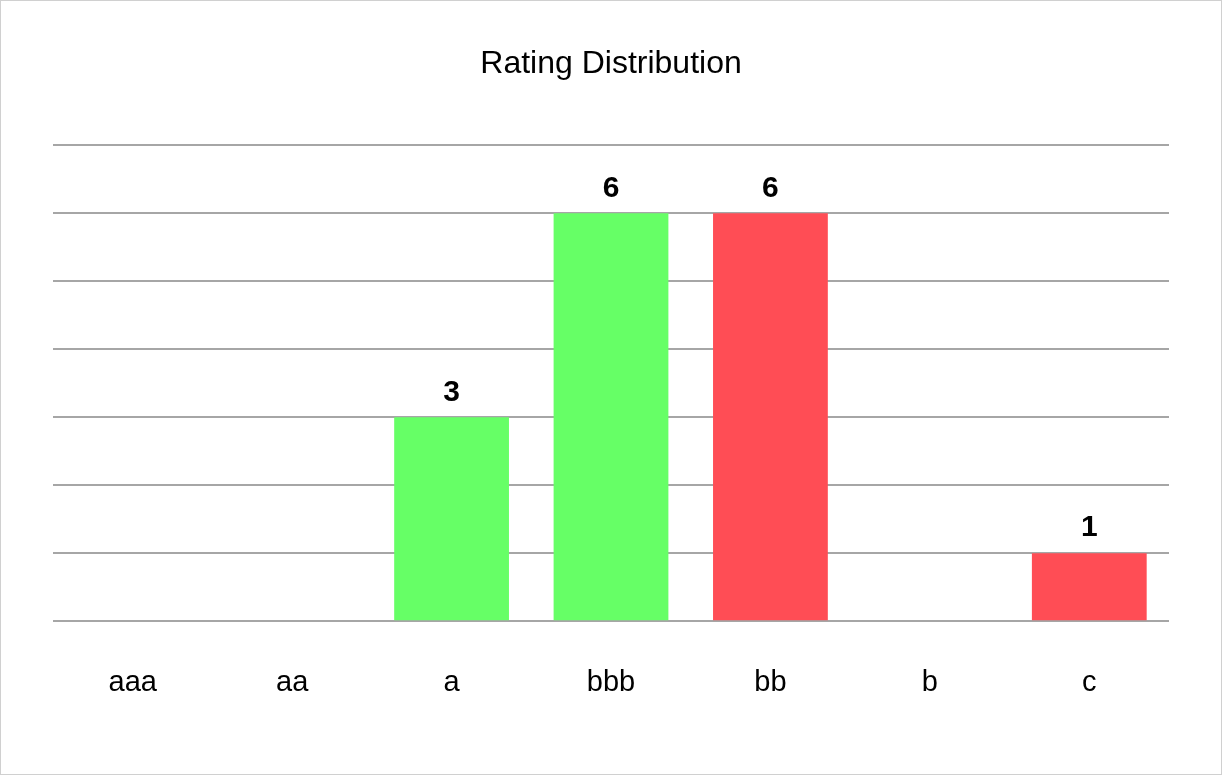  I want to click on data-label: 1, so click(1089, 526).